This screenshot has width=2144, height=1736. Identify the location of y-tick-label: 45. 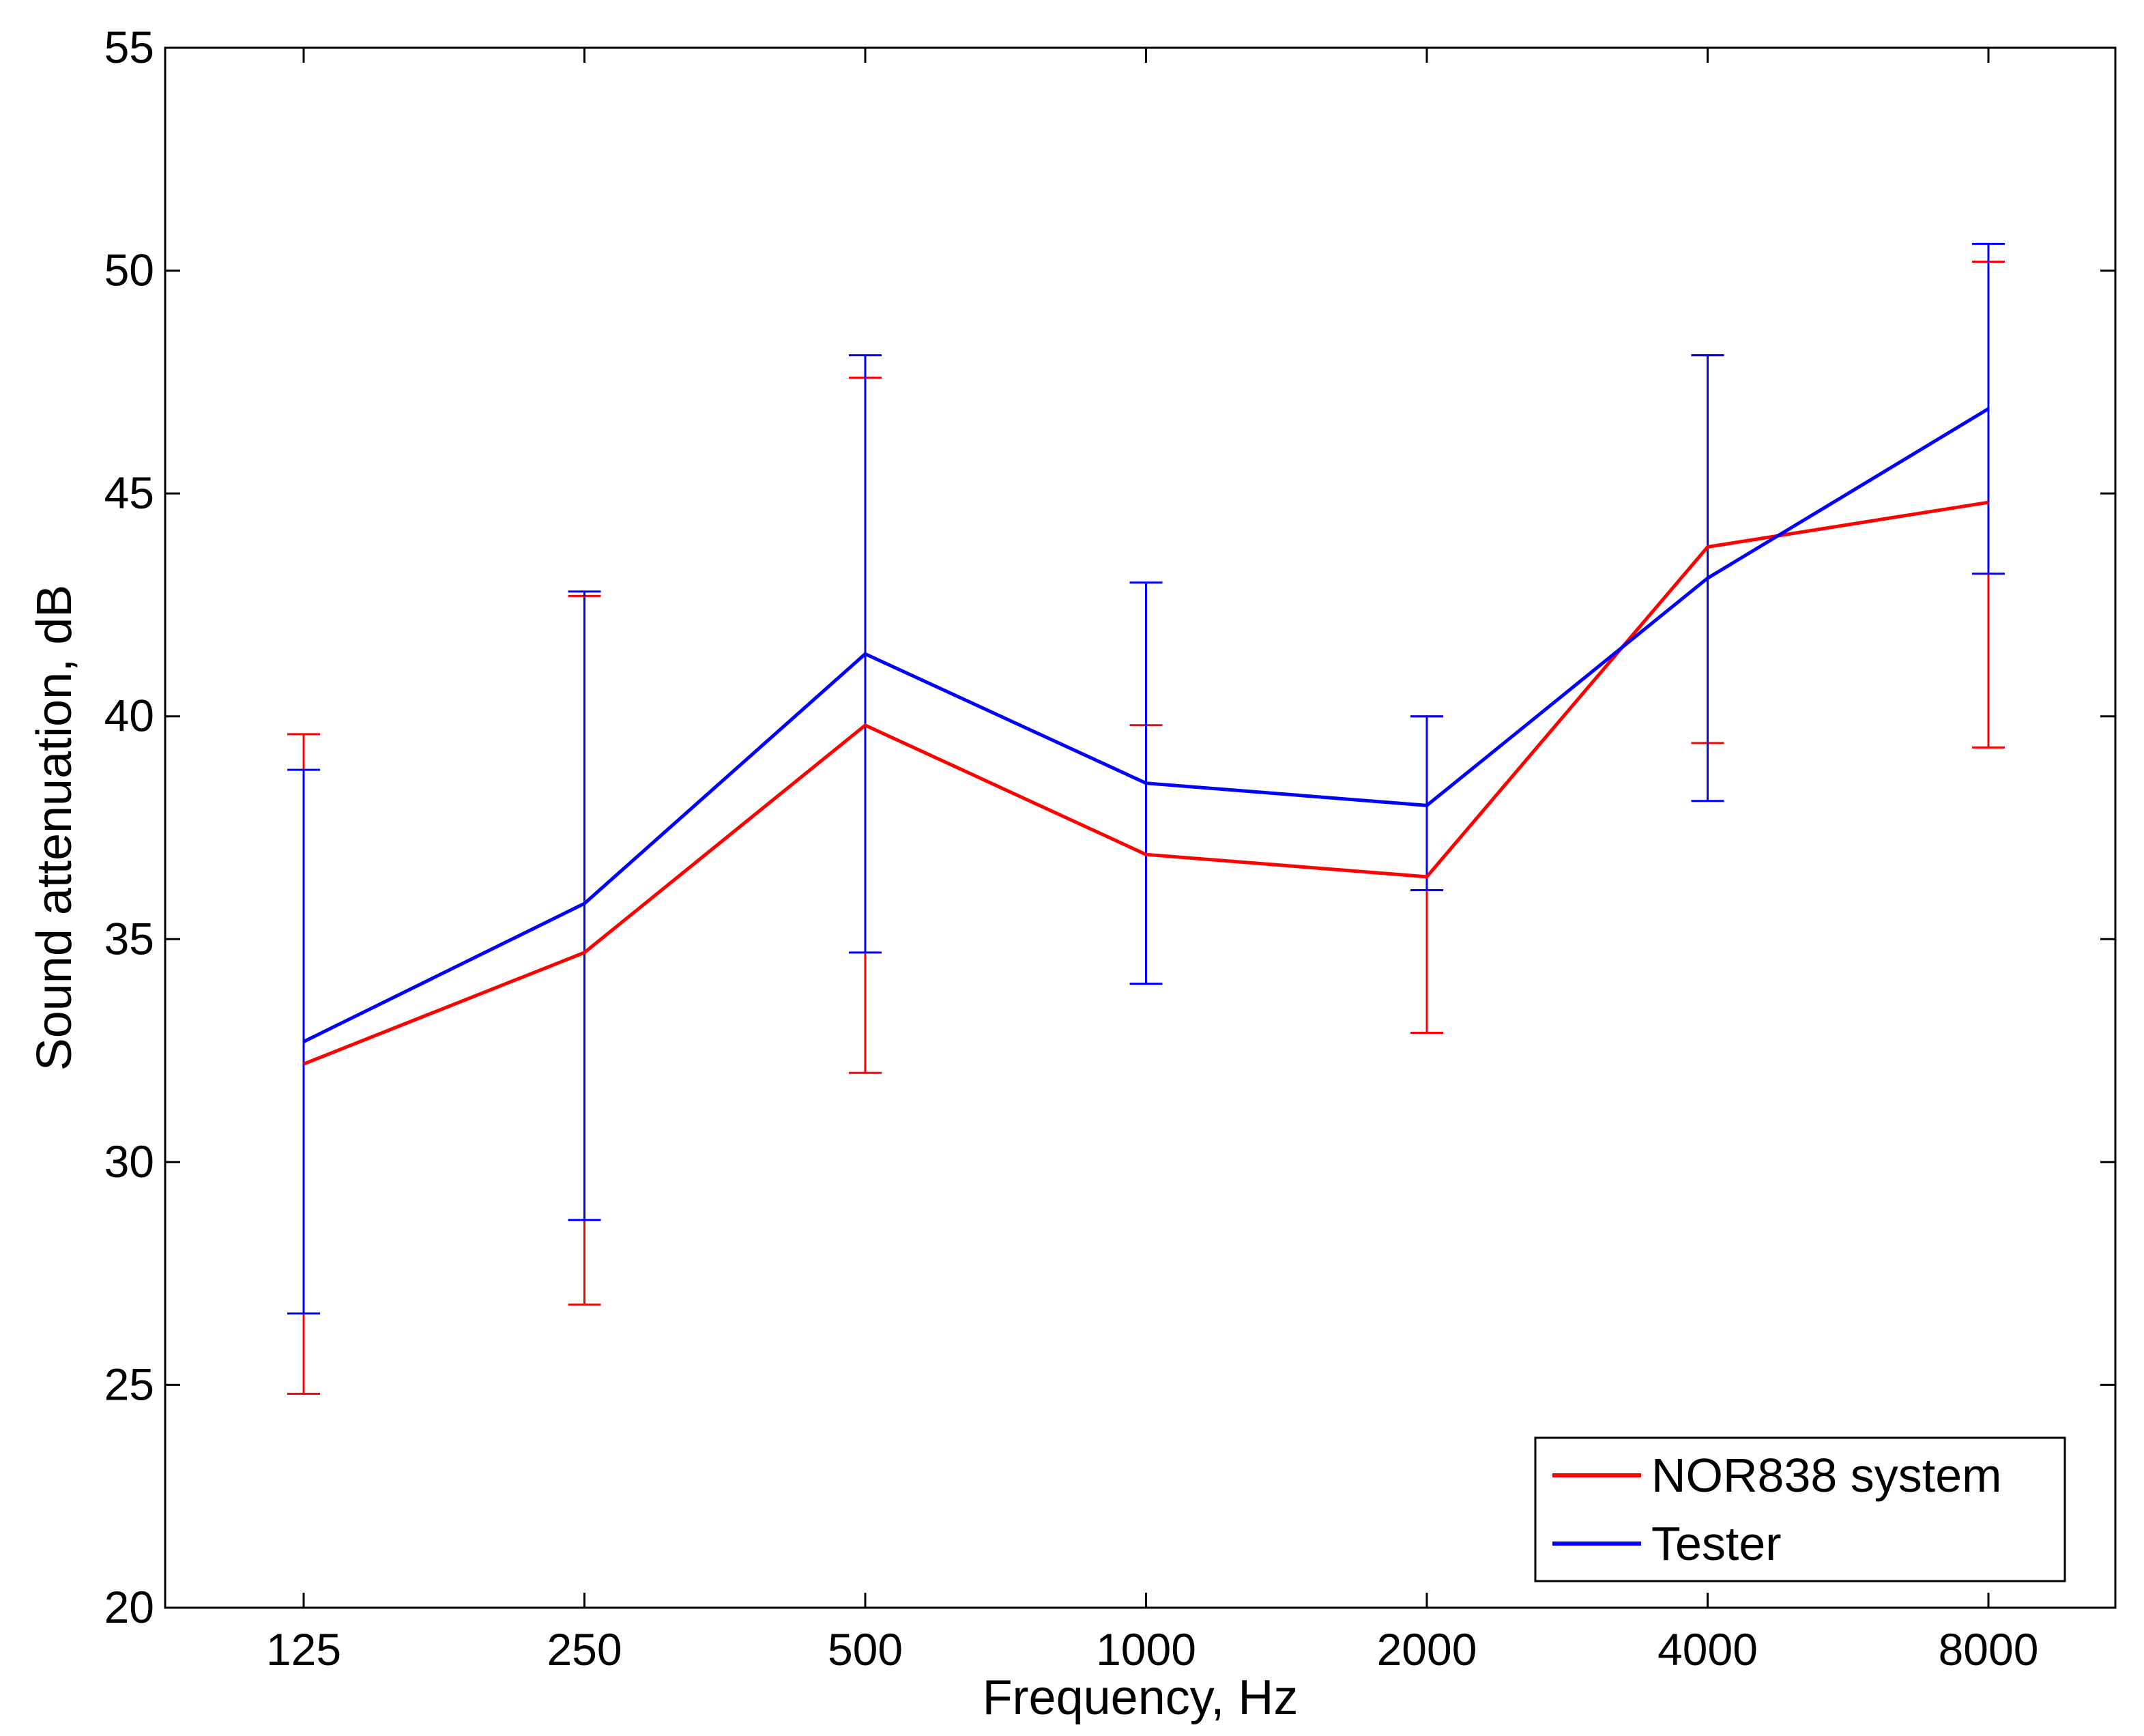
(129, 492).